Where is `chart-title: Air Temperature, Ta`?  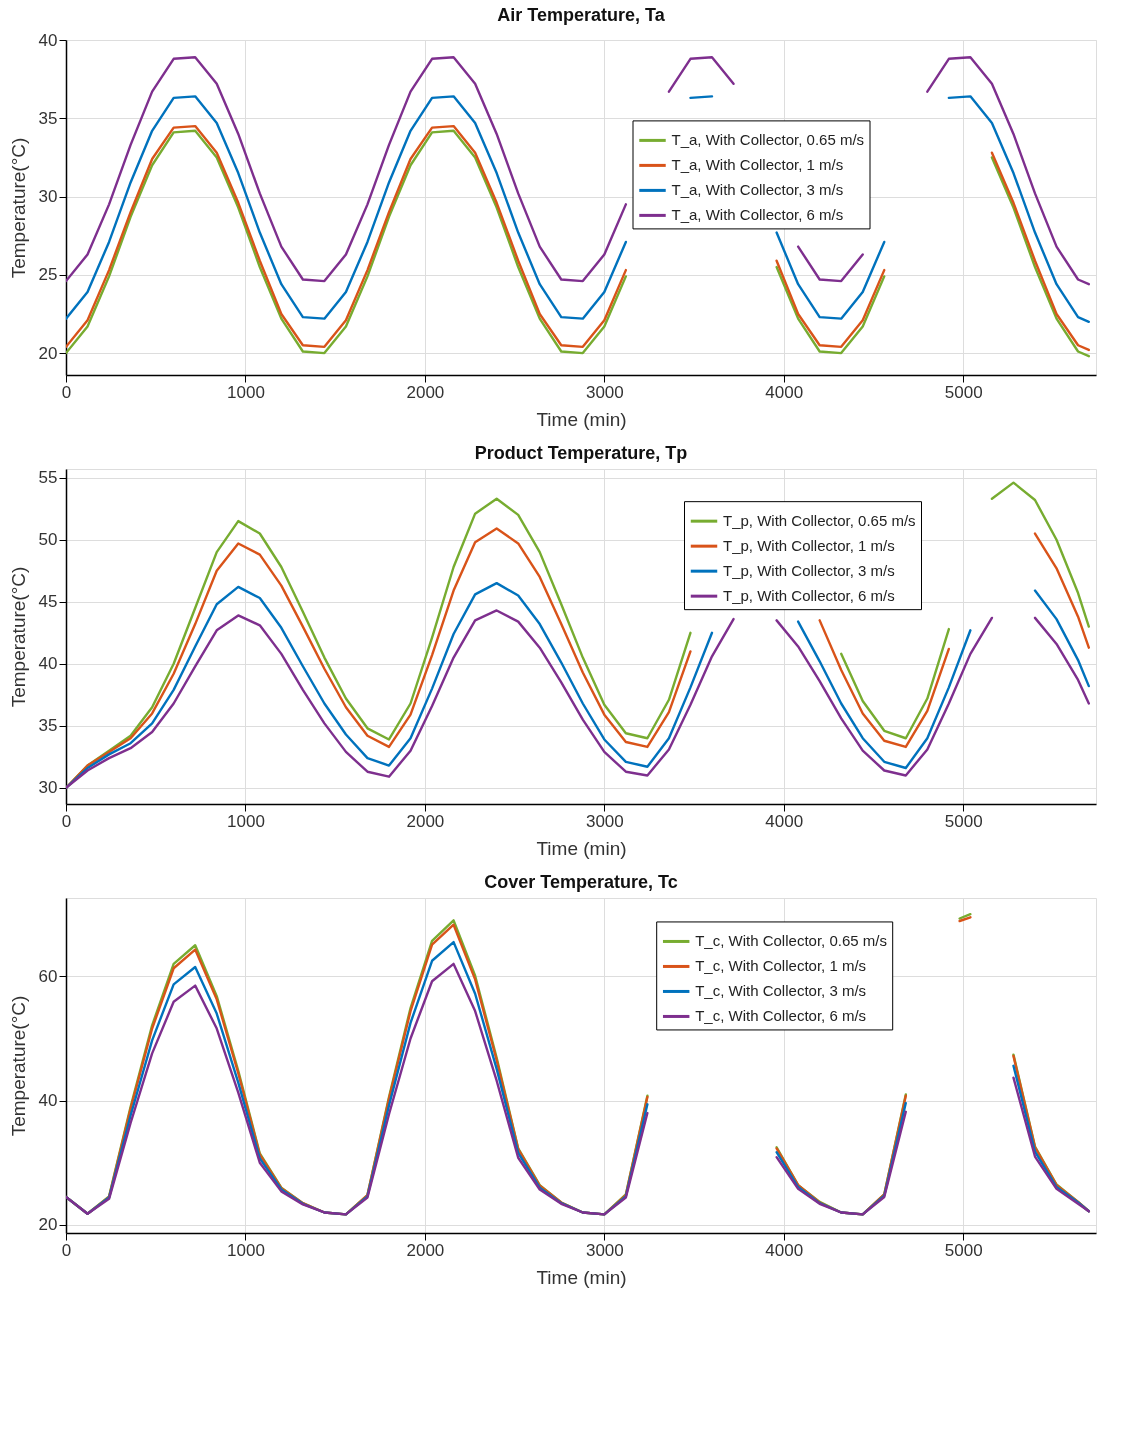 chart-title: Air Temperature, Ta is located at coordinates (581, 15).